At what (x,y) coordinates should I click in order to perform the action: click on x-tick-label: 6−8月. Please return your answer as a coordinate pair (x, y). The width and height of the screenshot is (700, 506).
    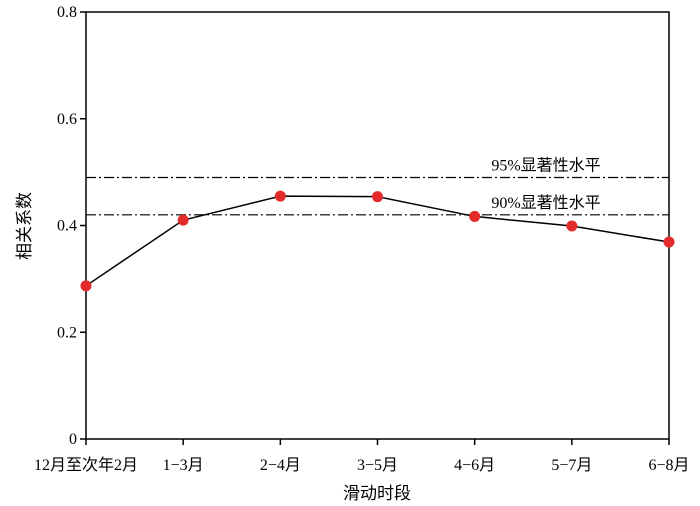
    Looking at the image, I should click on (668, 465).